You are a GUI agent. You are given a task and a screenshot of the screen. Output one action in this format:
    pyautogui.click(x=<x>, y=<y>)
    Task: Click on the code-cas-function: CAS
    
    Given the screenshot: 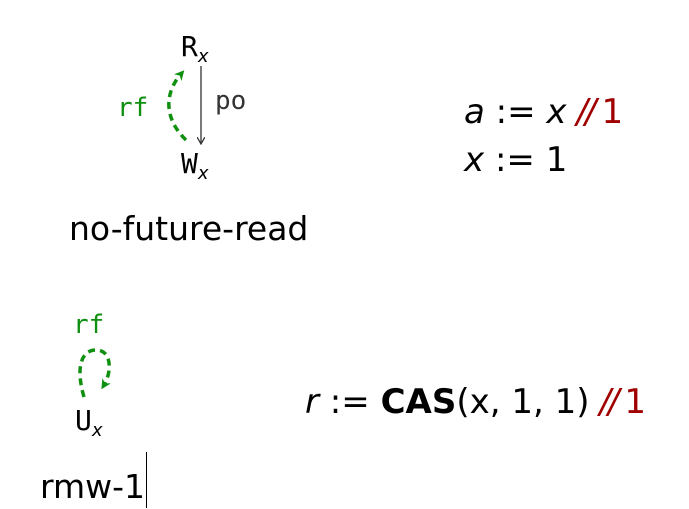 What is the action you would take?
    pyautogui.click(x=418, y=402)
    